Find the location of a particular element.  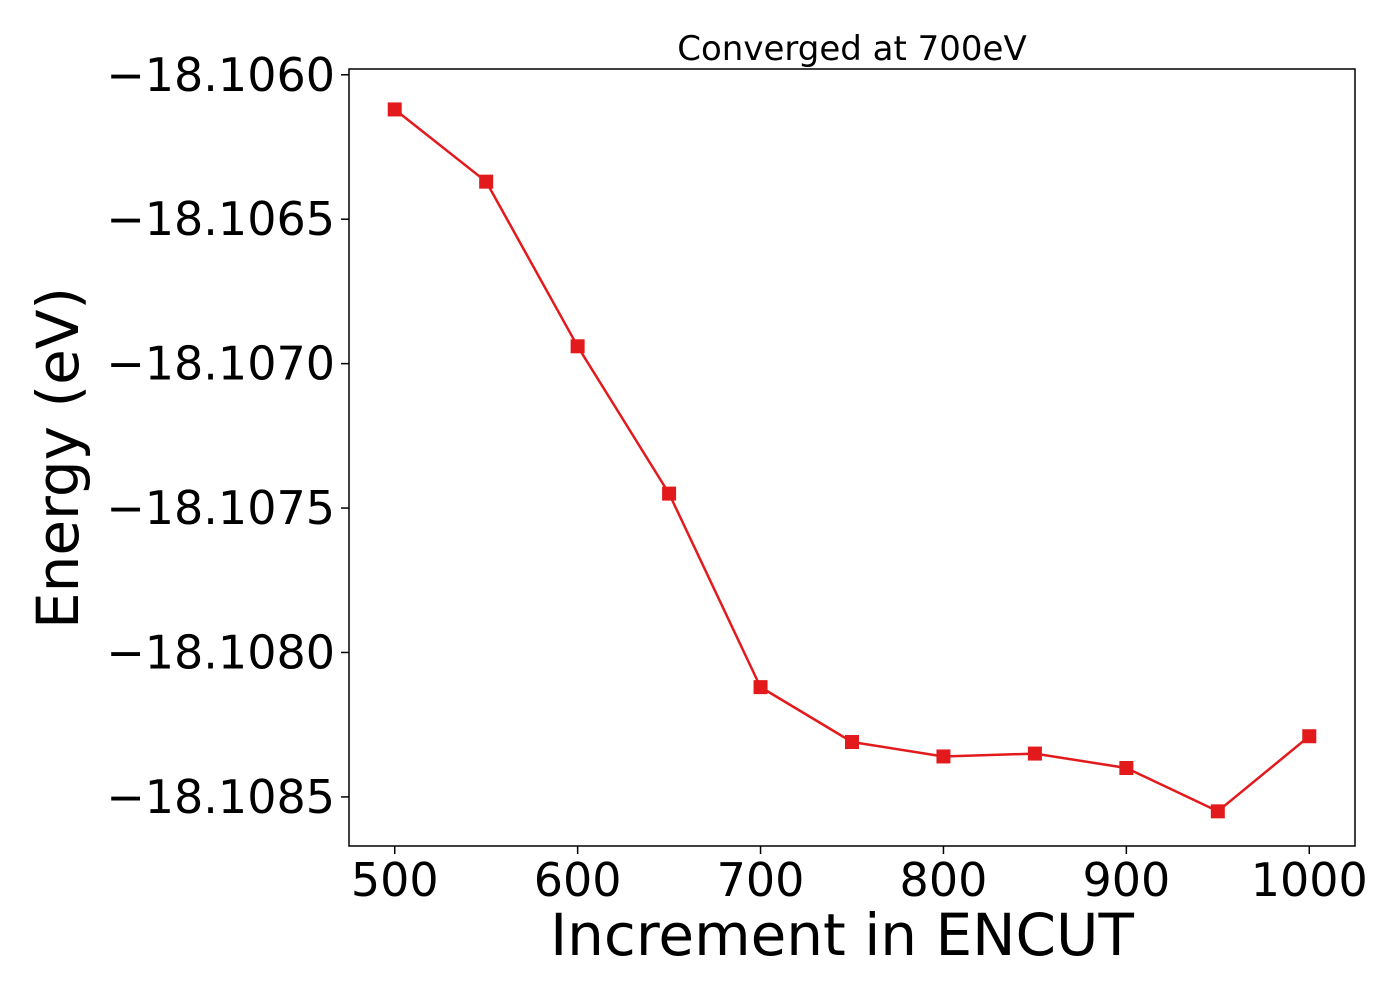

y-axis-label: Energy (eV) is located at coordinates (58, 458).